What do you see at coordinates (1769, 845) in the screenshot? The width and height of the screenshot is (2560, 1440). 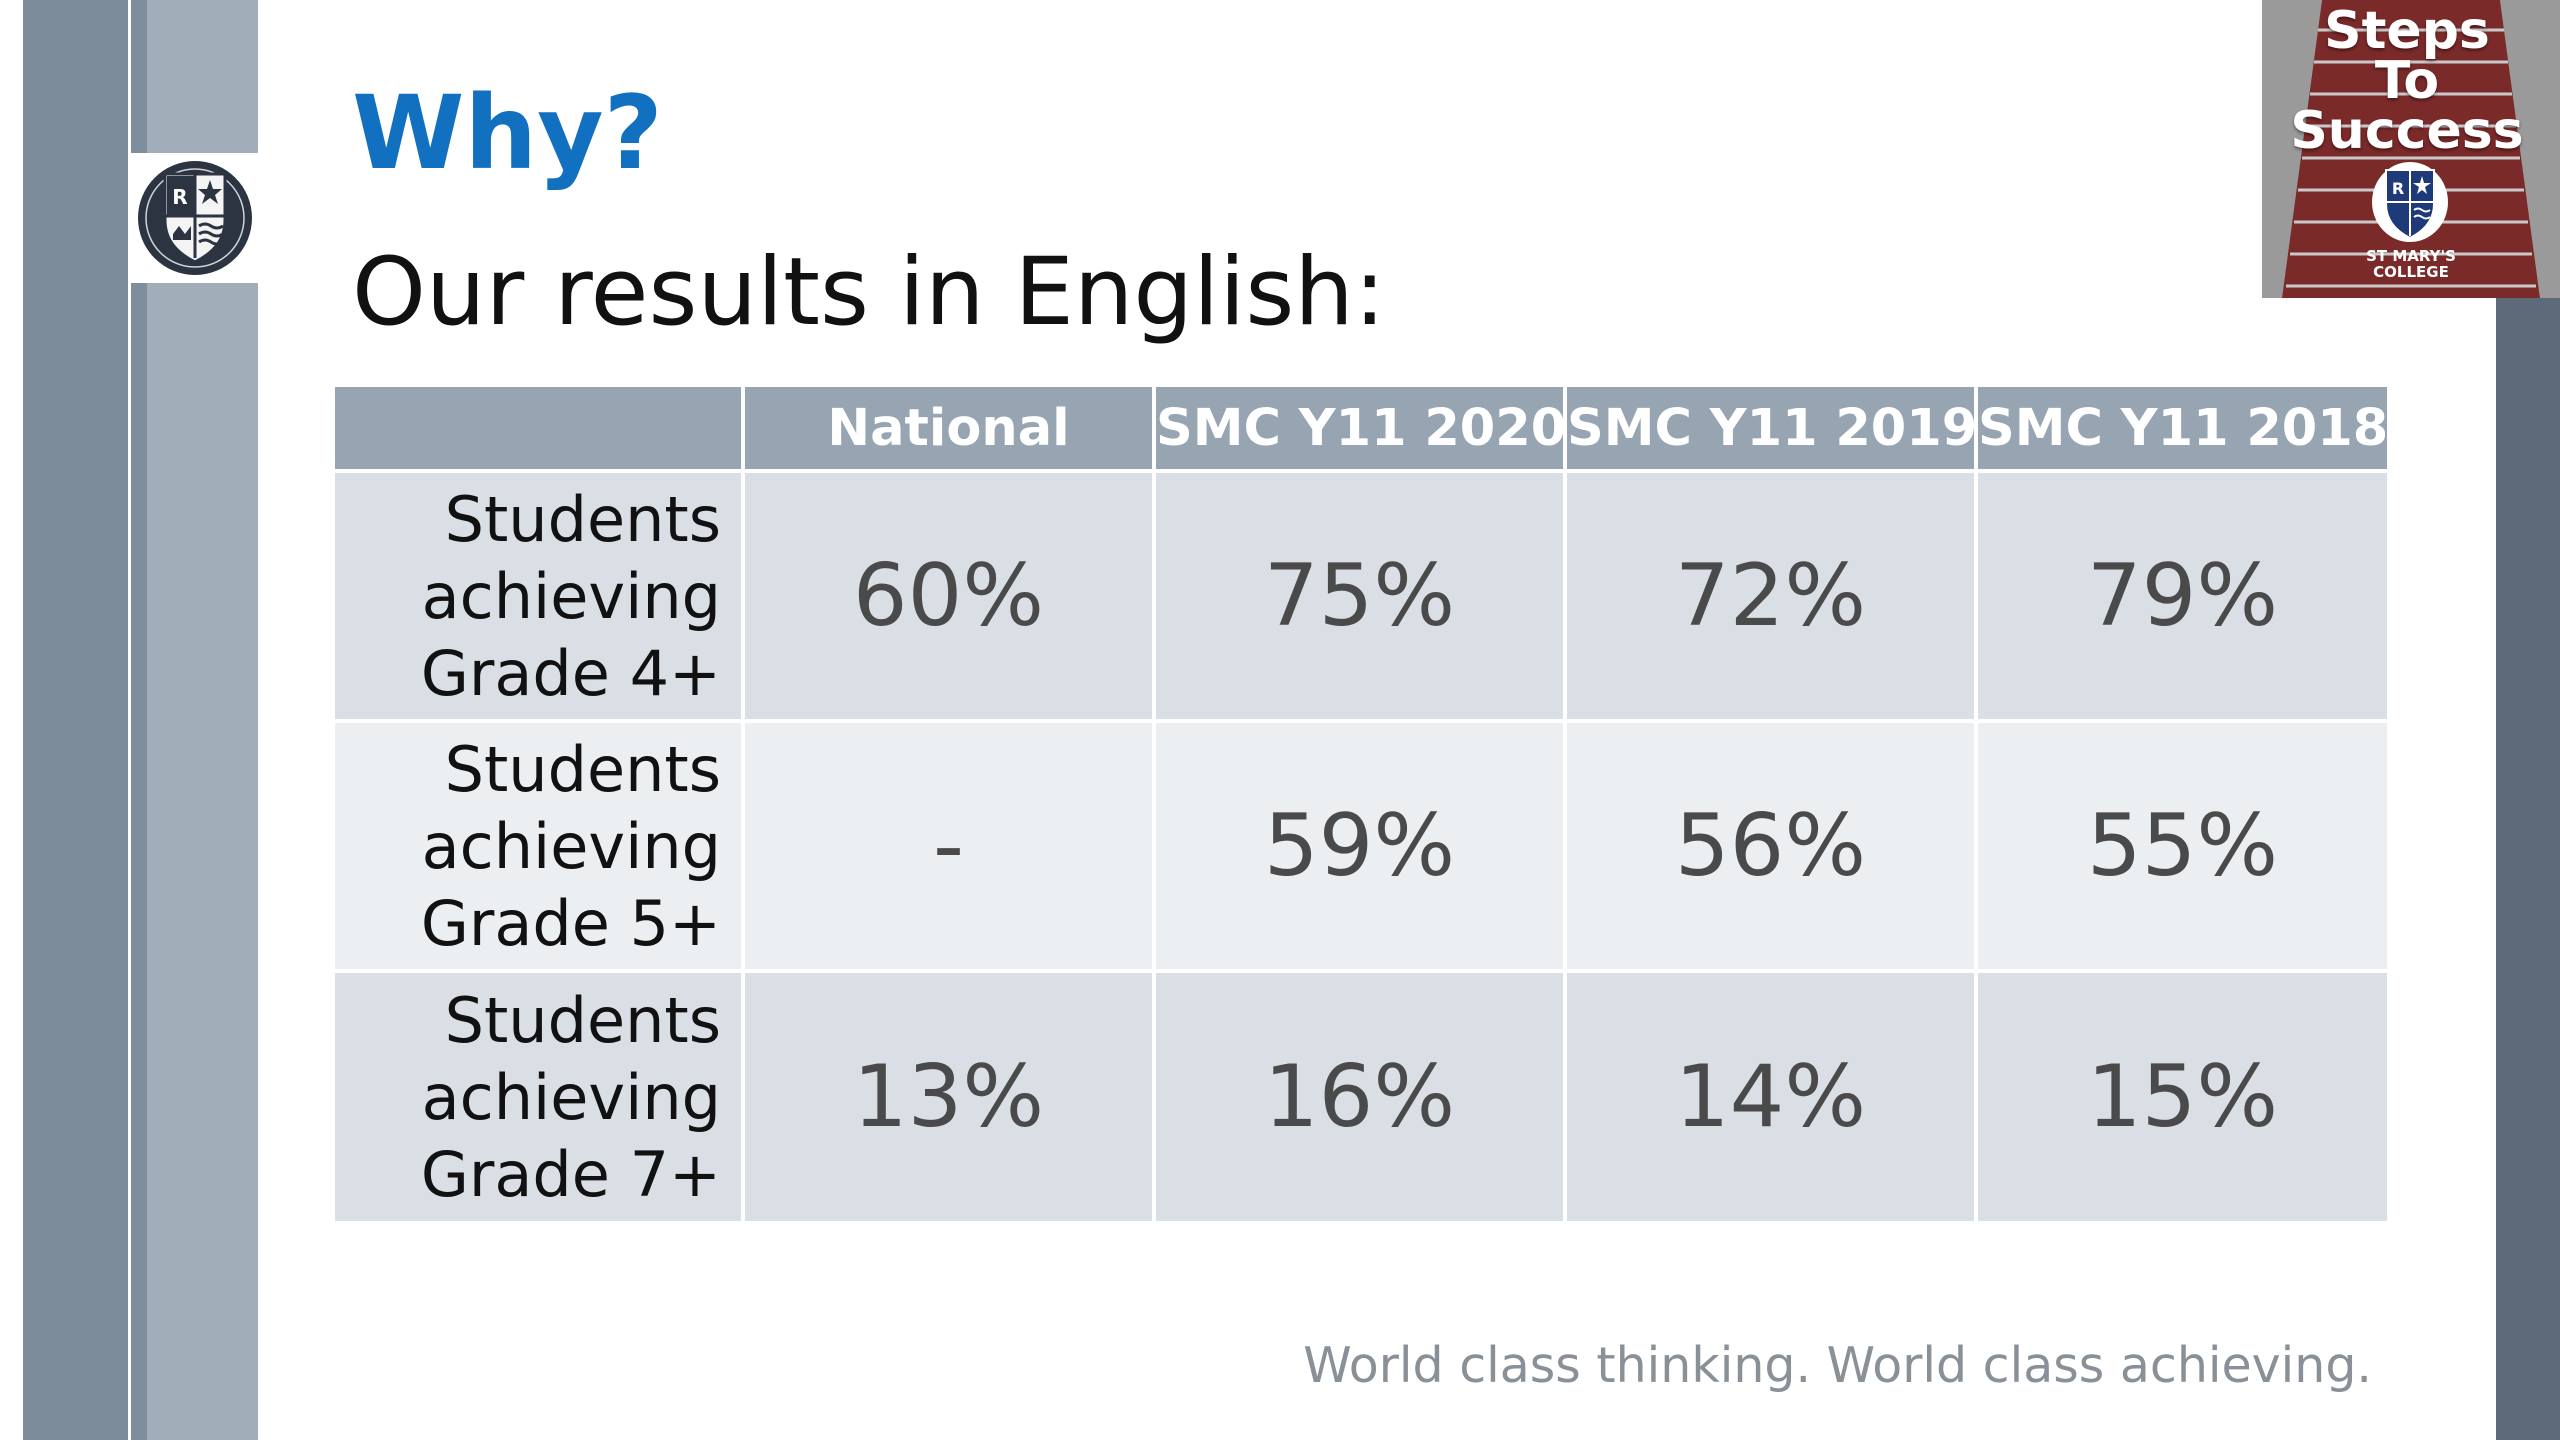 I see `table-cell: 56%` at bounding box center [1769, 845].